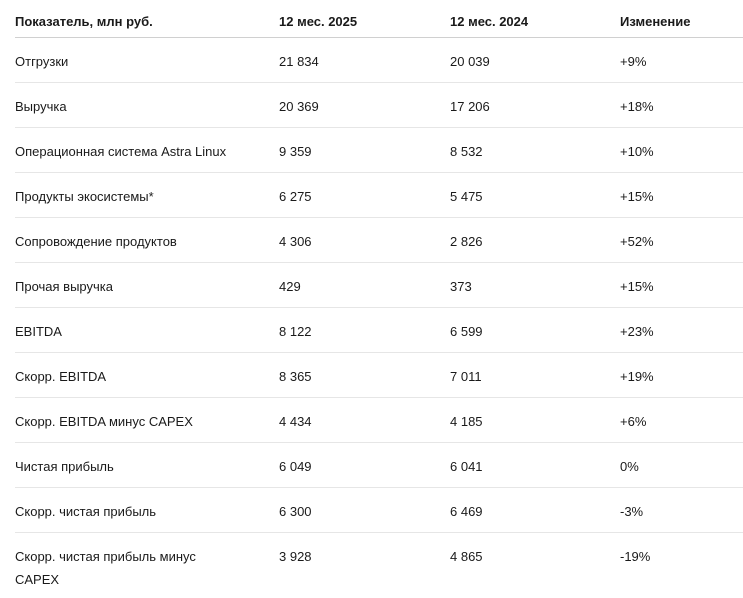 The width and height of the screenshot is (743, 598). Describe the element at coordinates (637, 241) in the screenshot. I see `table-cell: +52%` at that location.